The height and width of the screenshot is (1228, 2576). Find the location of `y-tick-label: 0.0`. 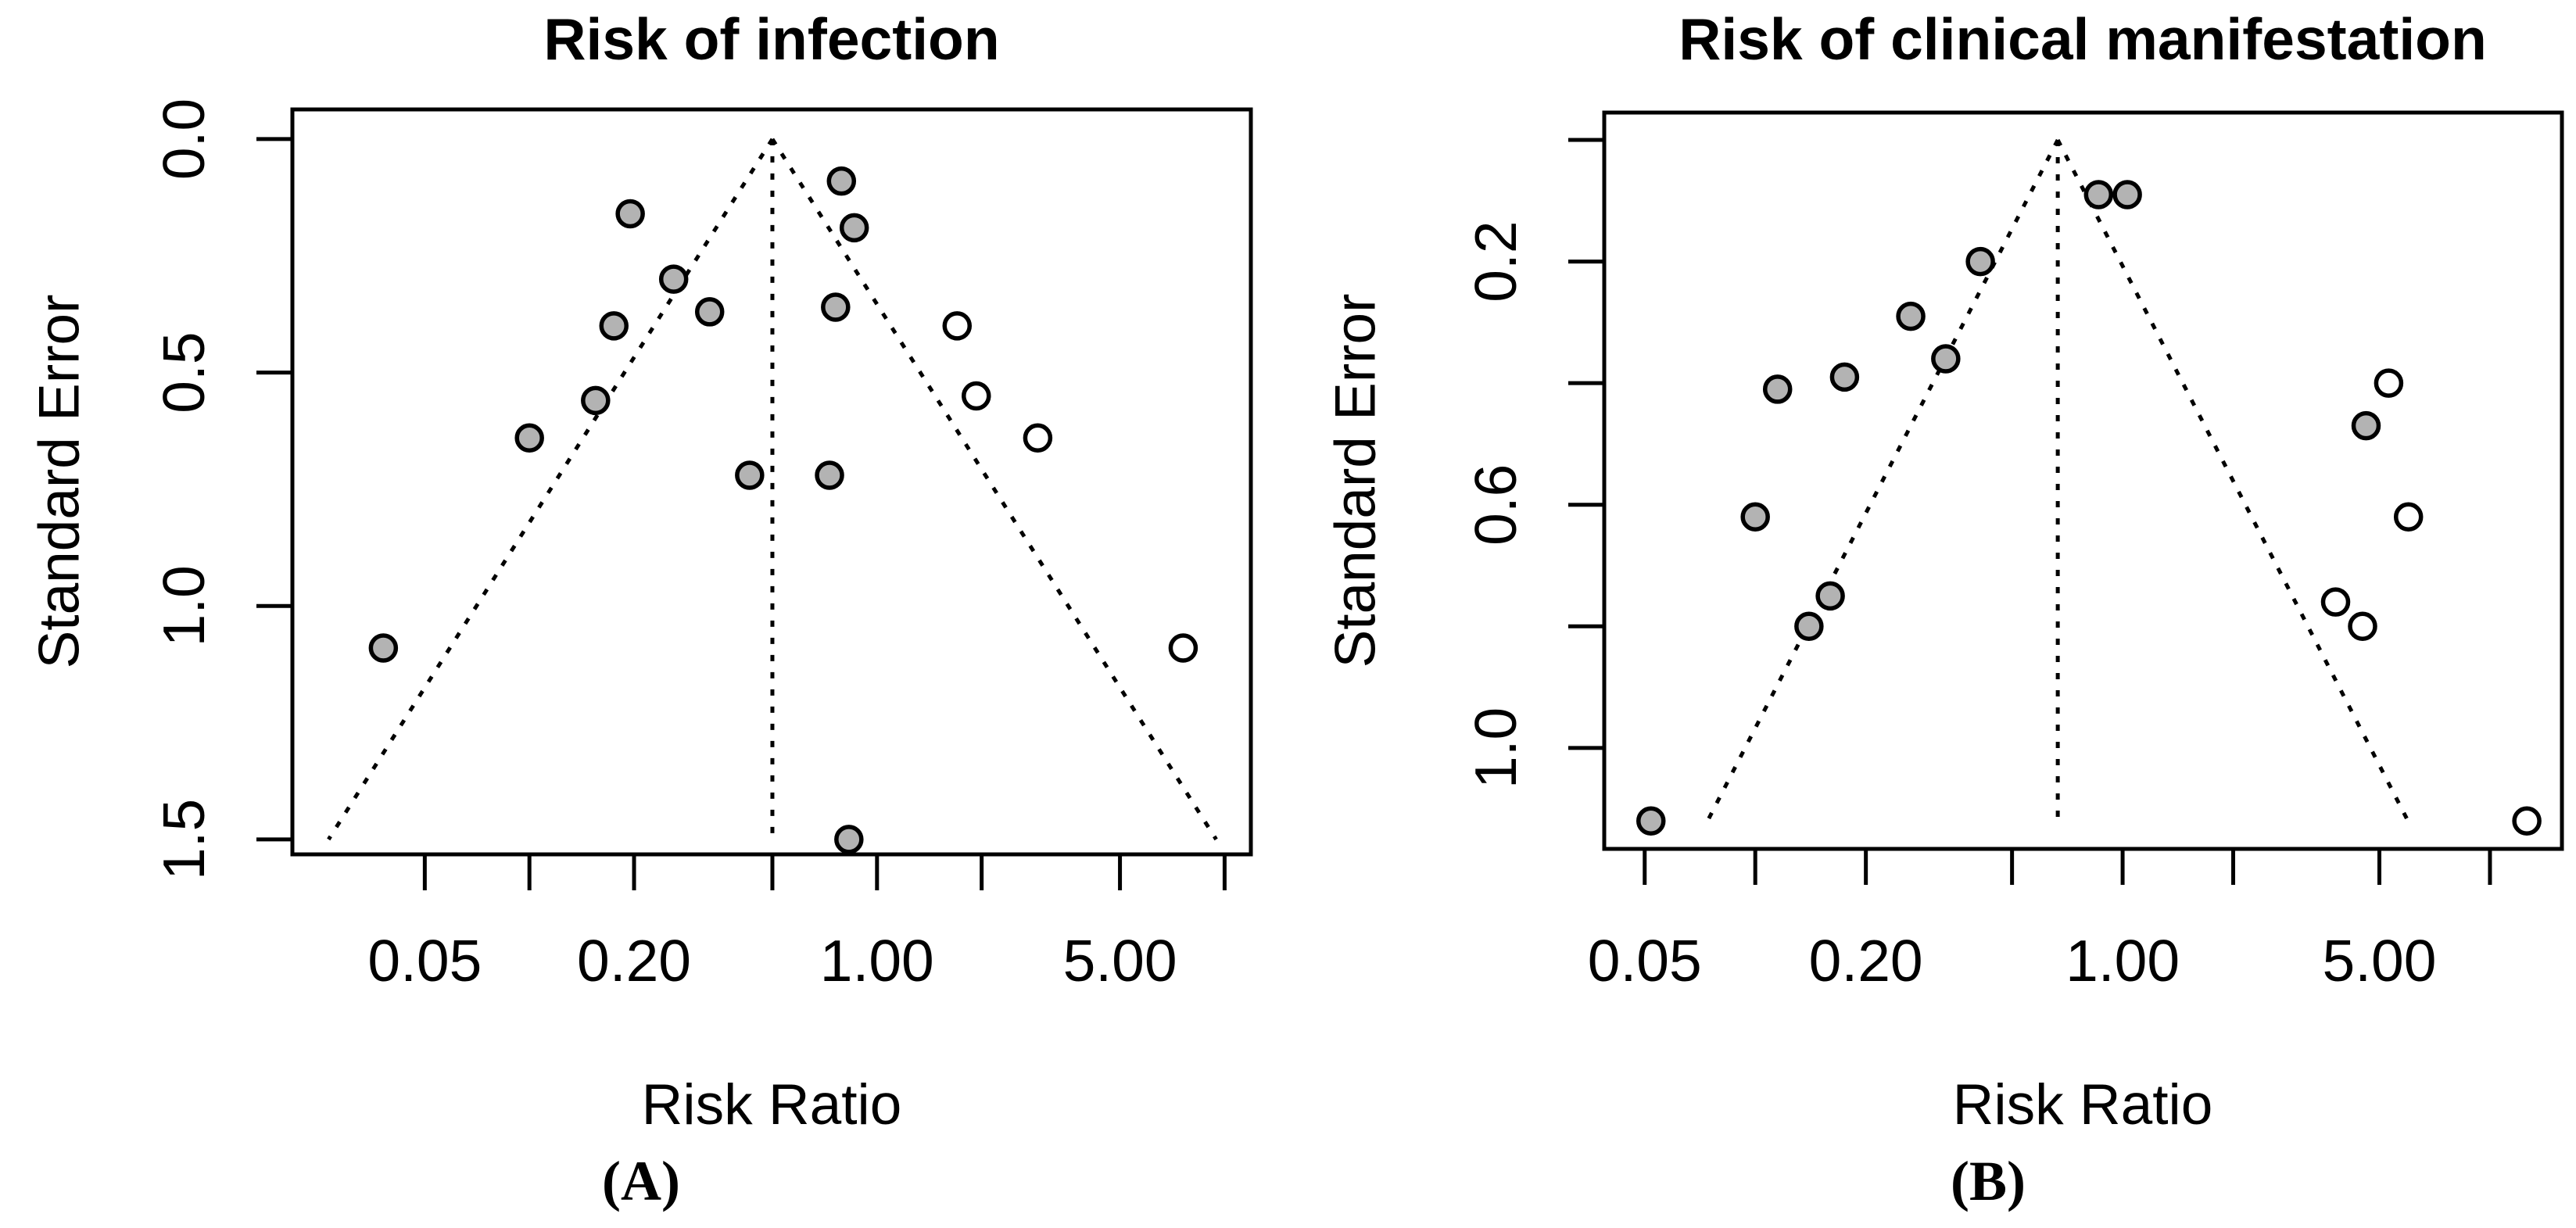

y-tick-label: 0.0 is located at coordinates (184, 139).